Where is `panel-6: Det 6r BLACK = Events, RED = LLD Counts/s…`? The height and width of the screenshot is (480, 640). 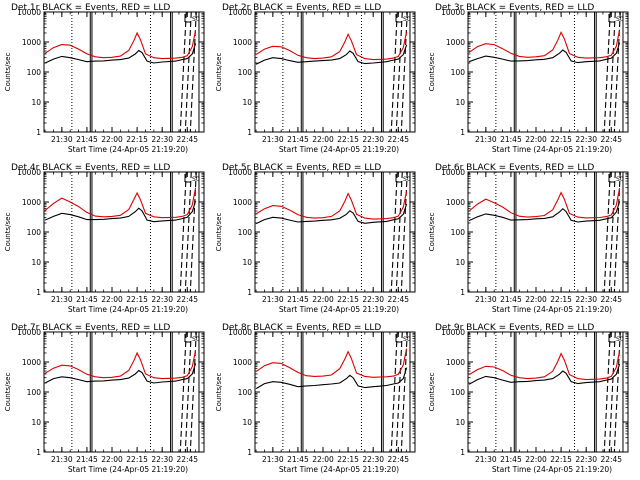 panel-6: Det 6r BLACK = Events, RED = LLD Counts/s… is located at coordinates (528, 238).